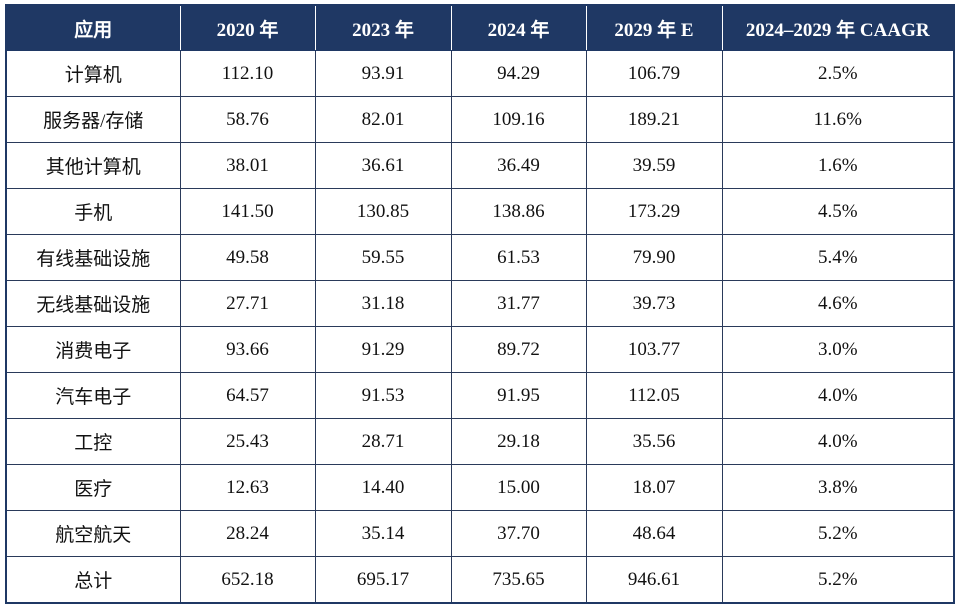 The width and height of the screenshot is (960, 612). What do you see at coordinates (383, 27) in the screenshot?
I see `header-2023: 2023 年` at bounding box center [383, 27].